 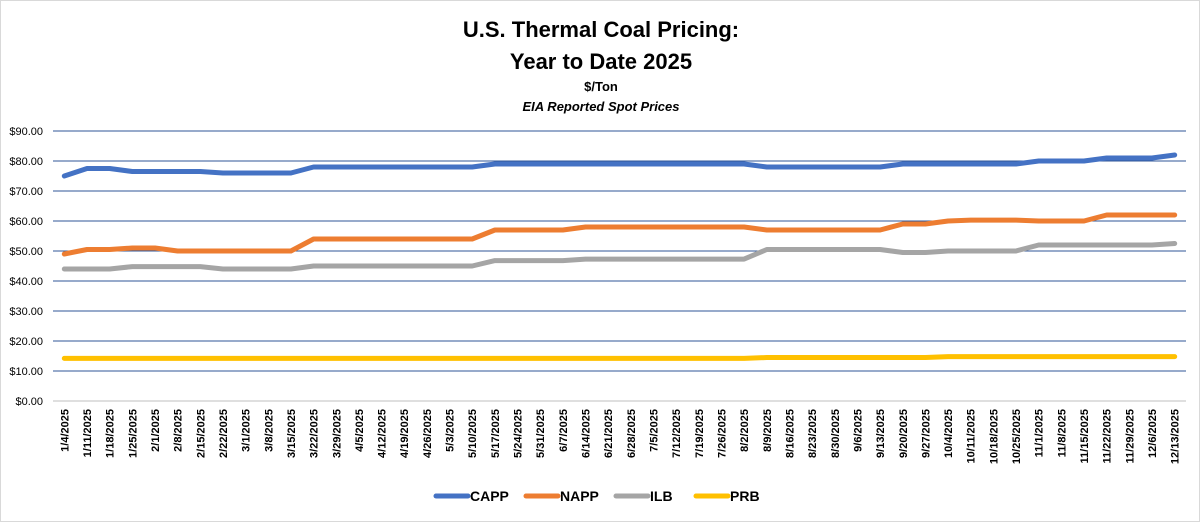 What do you see at coordinates (1130, 436) in the screenshot?
I see `x-tick-label: 11/29/2025` at bounding box center [1130, 436].